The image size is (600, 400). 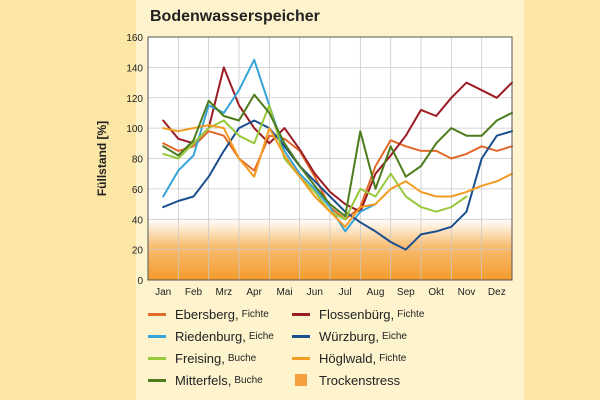 I want to click on x-tick-label: Sep, so click(x=406, y=292).